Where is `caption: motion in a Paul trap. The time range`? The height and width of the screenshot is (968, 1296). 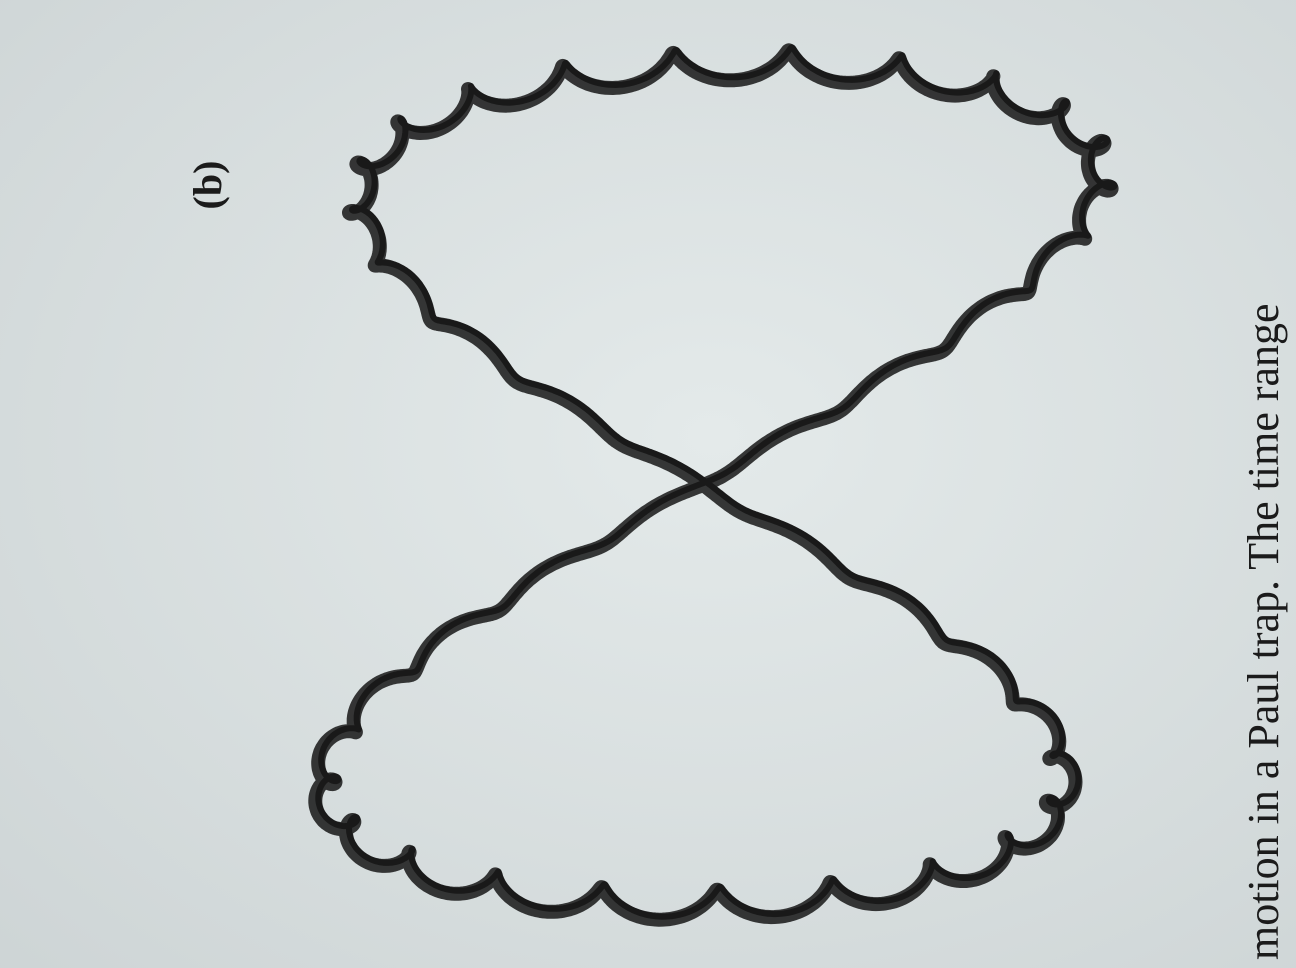
caption: motion in a Paul trap. The time range is located at coordinates (1263, 631).